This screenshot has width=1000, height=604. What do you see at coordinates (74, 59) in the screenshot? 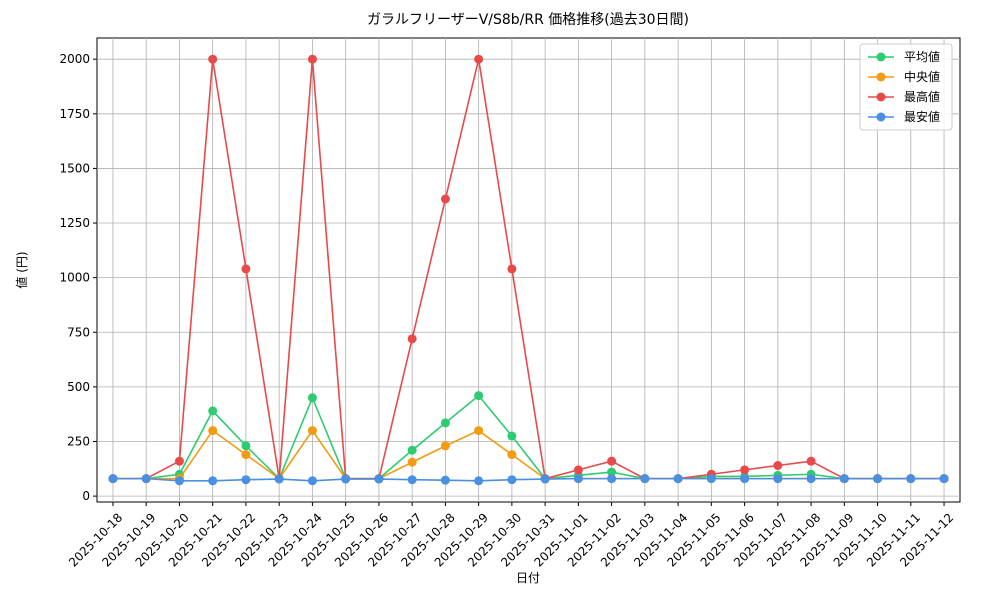
I see `y-tick-label: 2000` at bounding box center [74, 59].